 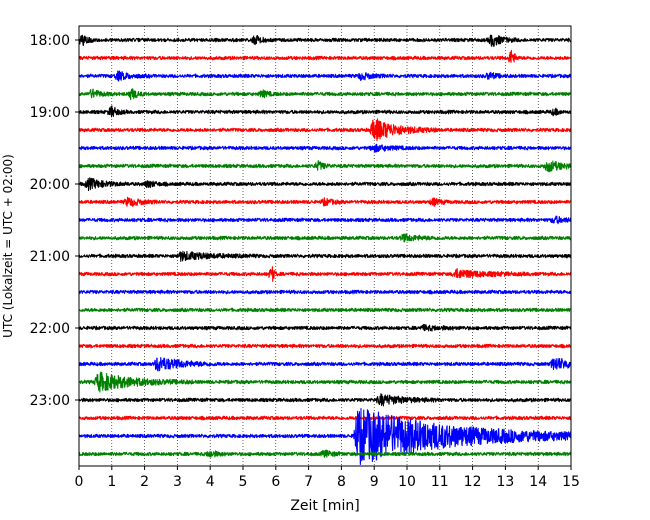 What do you see at coordinates (50, 41) in the screenshot?
I see `y-tick-label: 18:00` at bounding box center [50, 41].